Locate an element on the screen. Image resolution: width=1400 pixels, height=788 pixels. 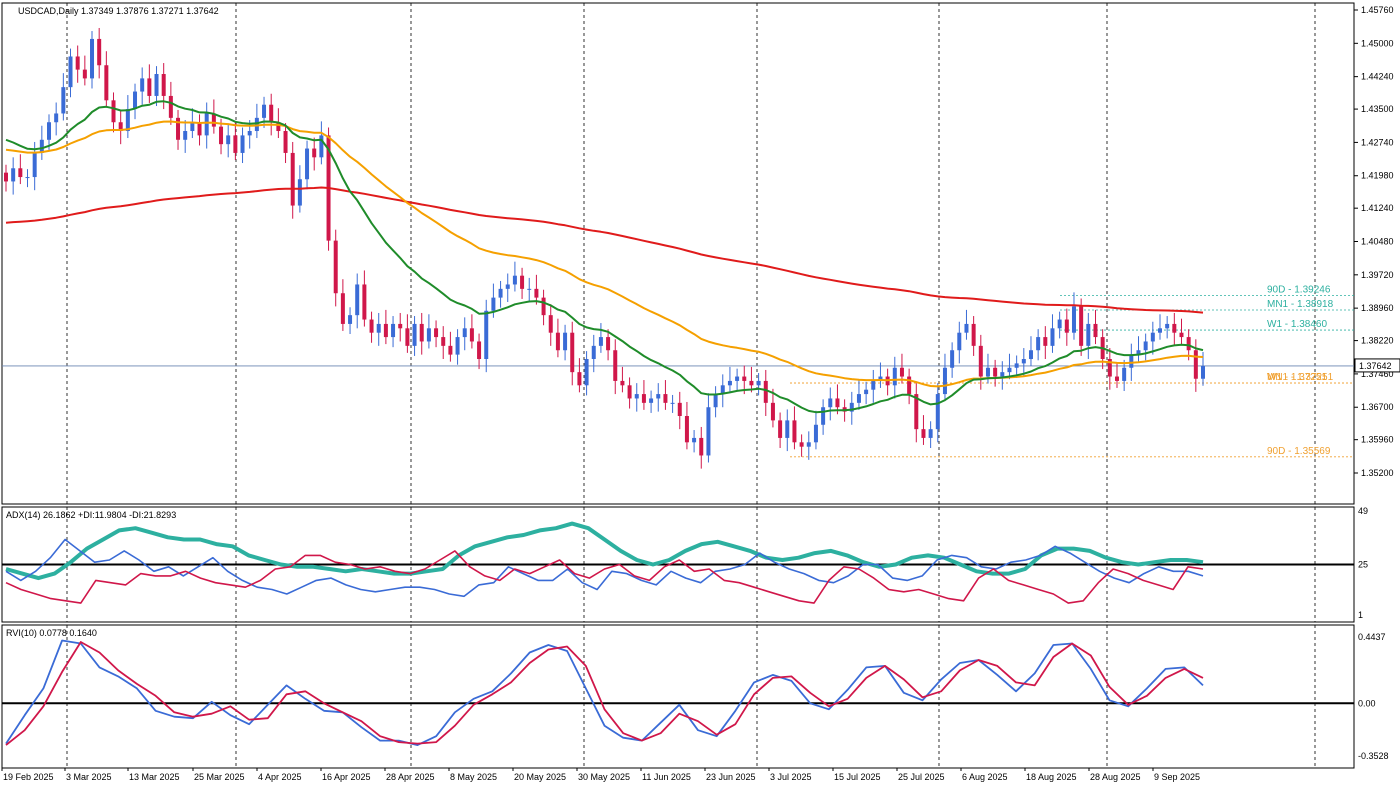
price-tick-label: 1.35200 is located at coordinates (1377, 473).